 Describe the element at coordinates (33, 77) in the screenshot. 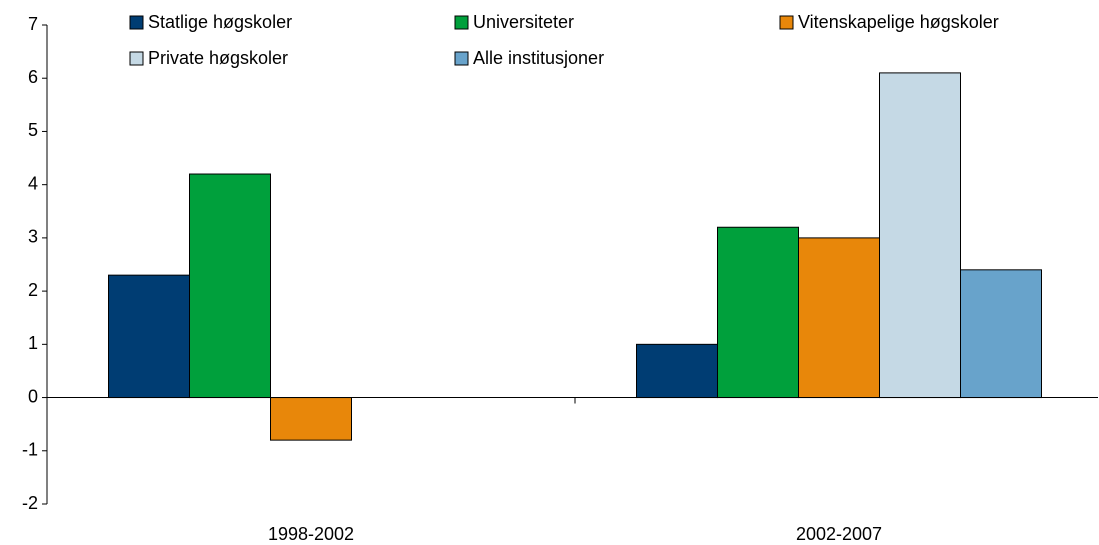

I see `y-tick-label: 6` at that location.